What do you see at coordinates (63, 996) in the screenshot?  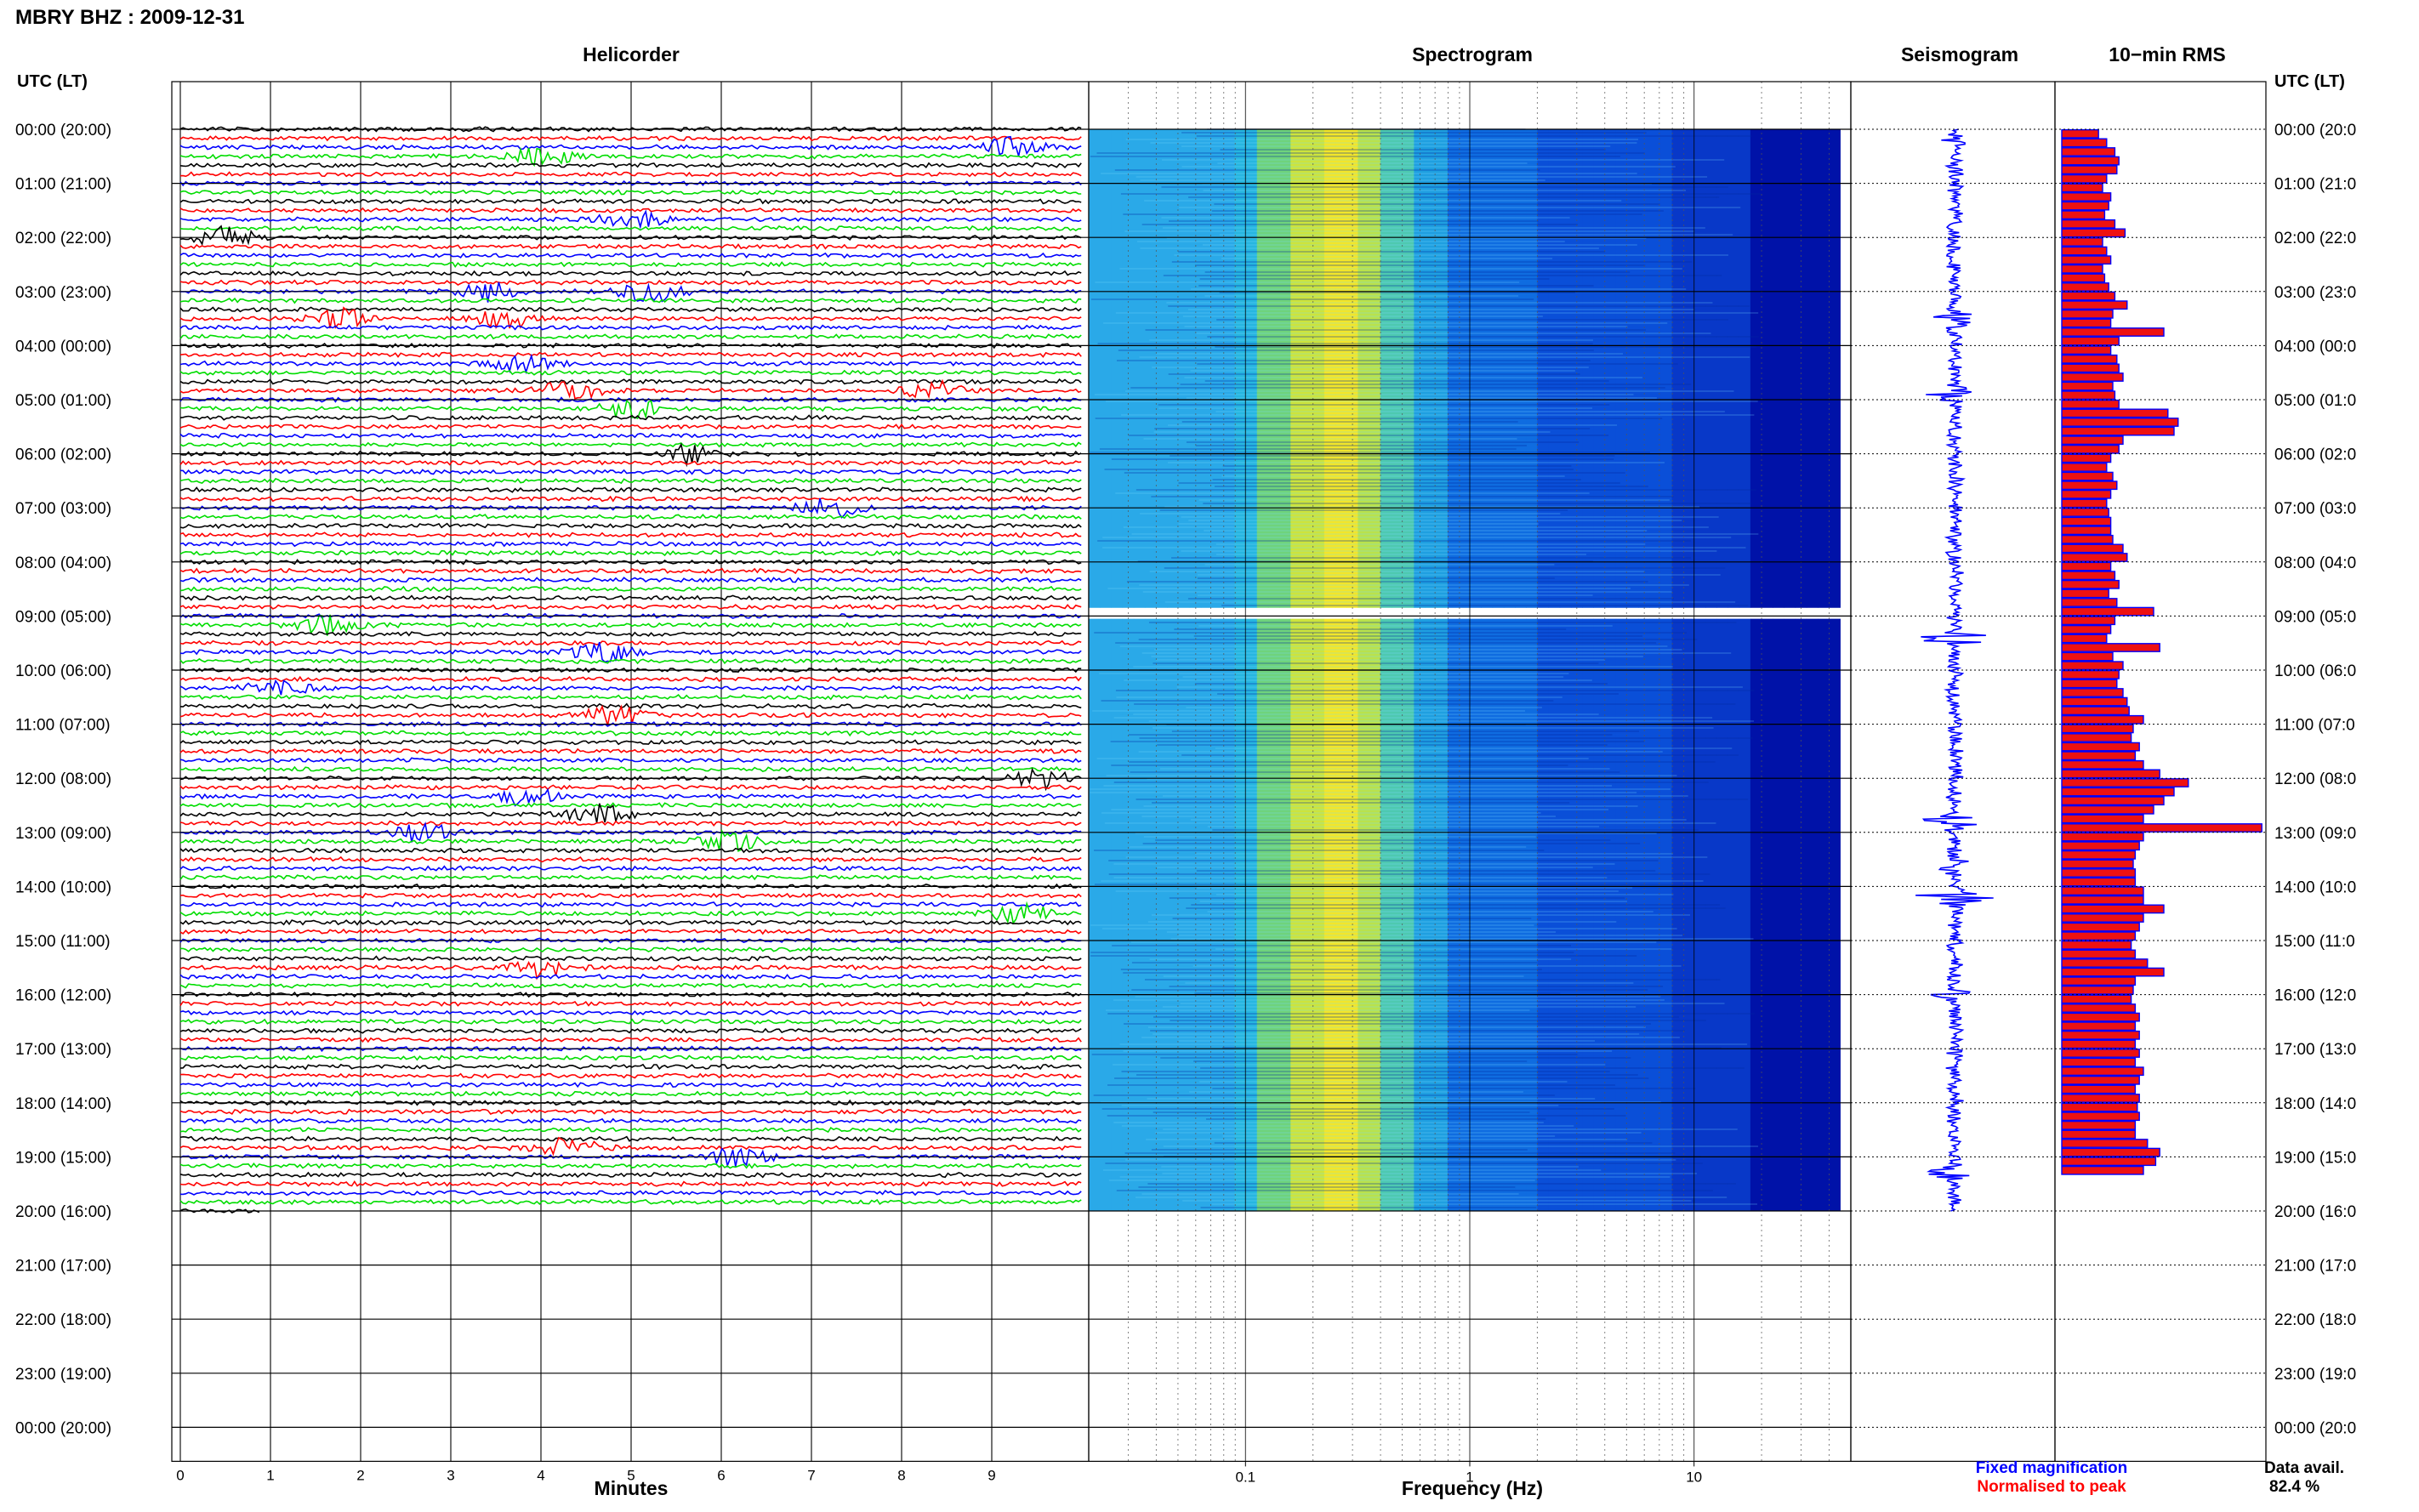 I see `left-time-label: 16:00 (12:00)` at bounding box center [63, 996].